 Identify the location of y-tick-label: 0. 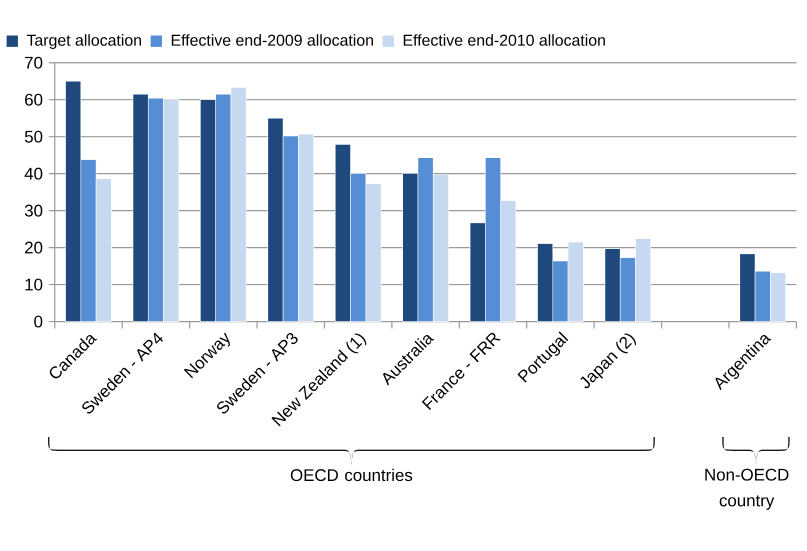
(38, 322).